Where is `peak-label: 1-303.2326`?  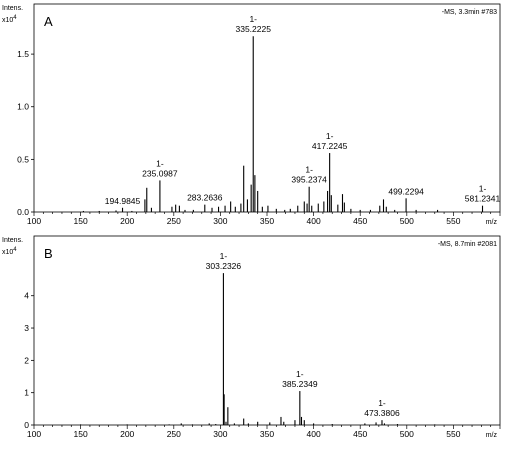 peak-label: 1-303.2326 is located at coordinates (224, 261).